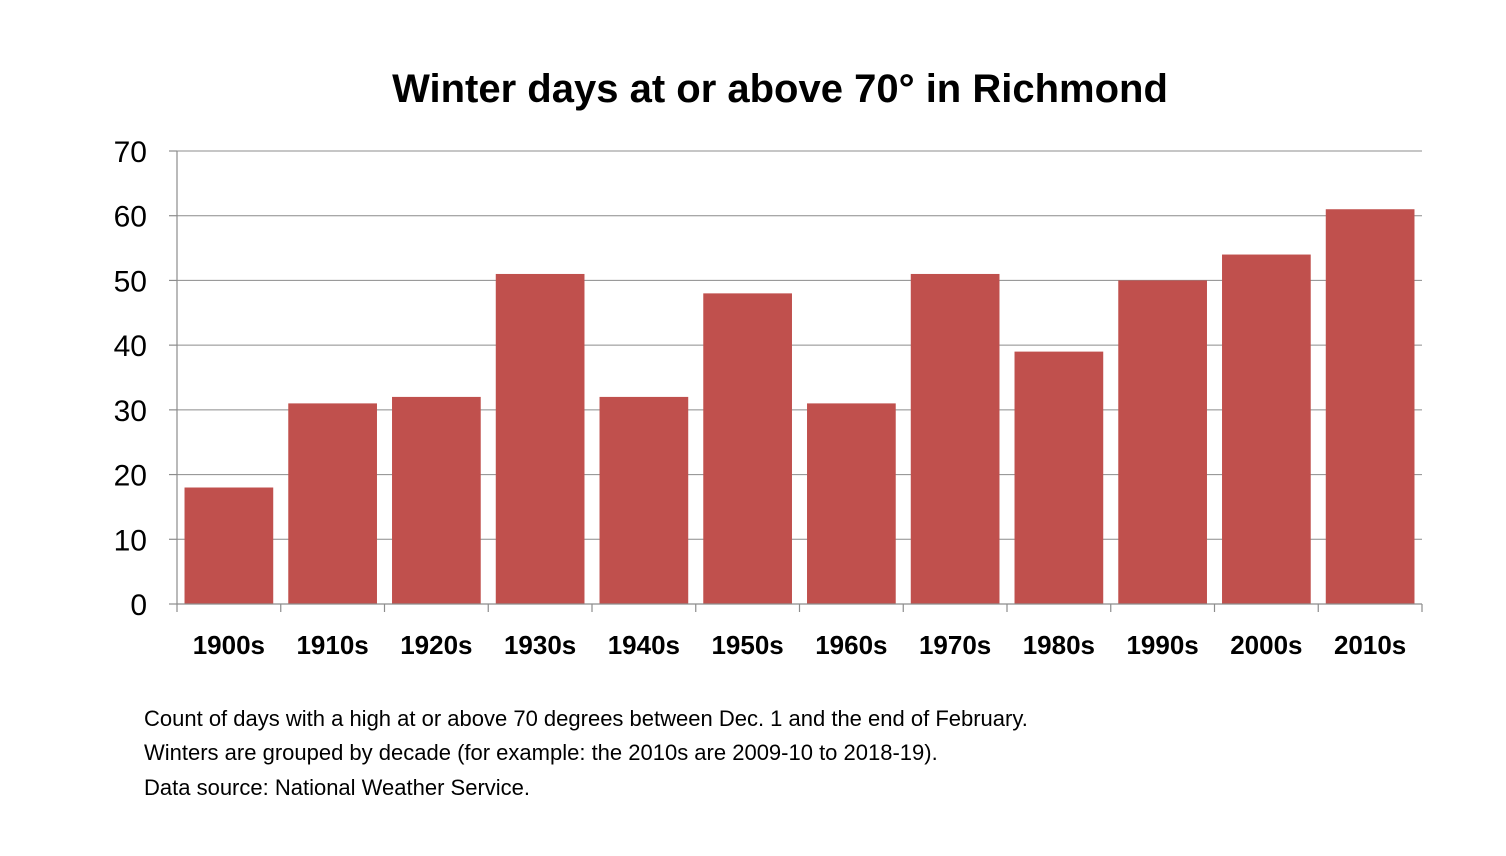 The height and width of the screenshot is (856, 1506). Describe the element at coordinates (780, 89) in the screenshot. I see `chart-title: Winter days at or above 70° in Richmond` at that location.